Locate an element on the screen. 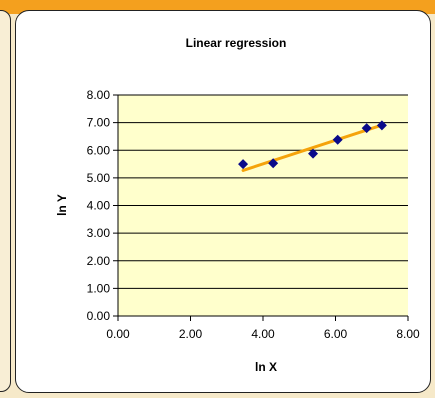 The image size is (435, 398). y-tick-label: 3.00 is located at coordinates (99, 233).